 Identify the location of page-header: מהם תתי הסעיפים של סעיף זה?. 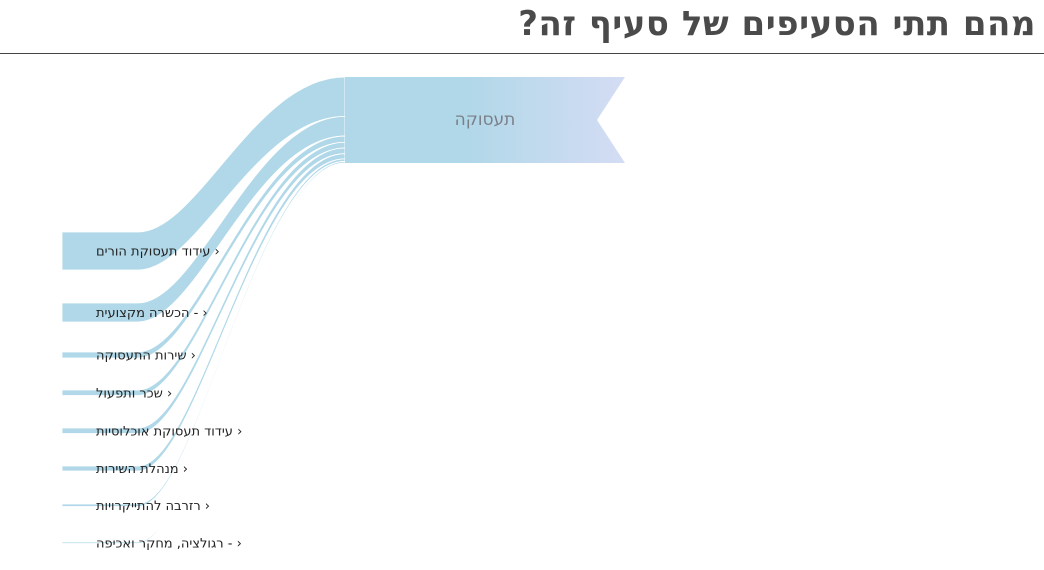
(522, 27).